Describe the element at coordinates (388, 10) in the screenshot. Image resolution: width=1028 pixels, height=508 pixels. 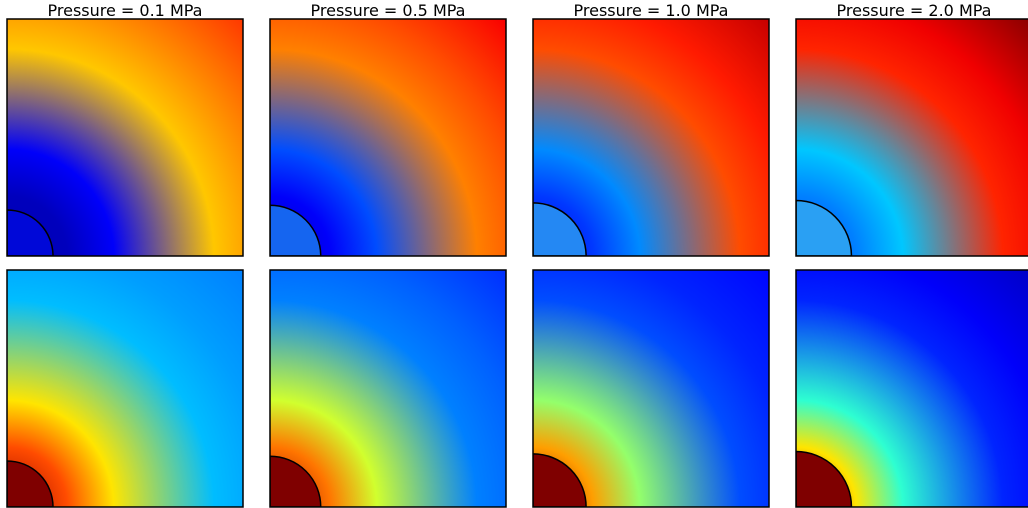
I see `column-title-2: Pressure = 0.5 MPa` at that location.